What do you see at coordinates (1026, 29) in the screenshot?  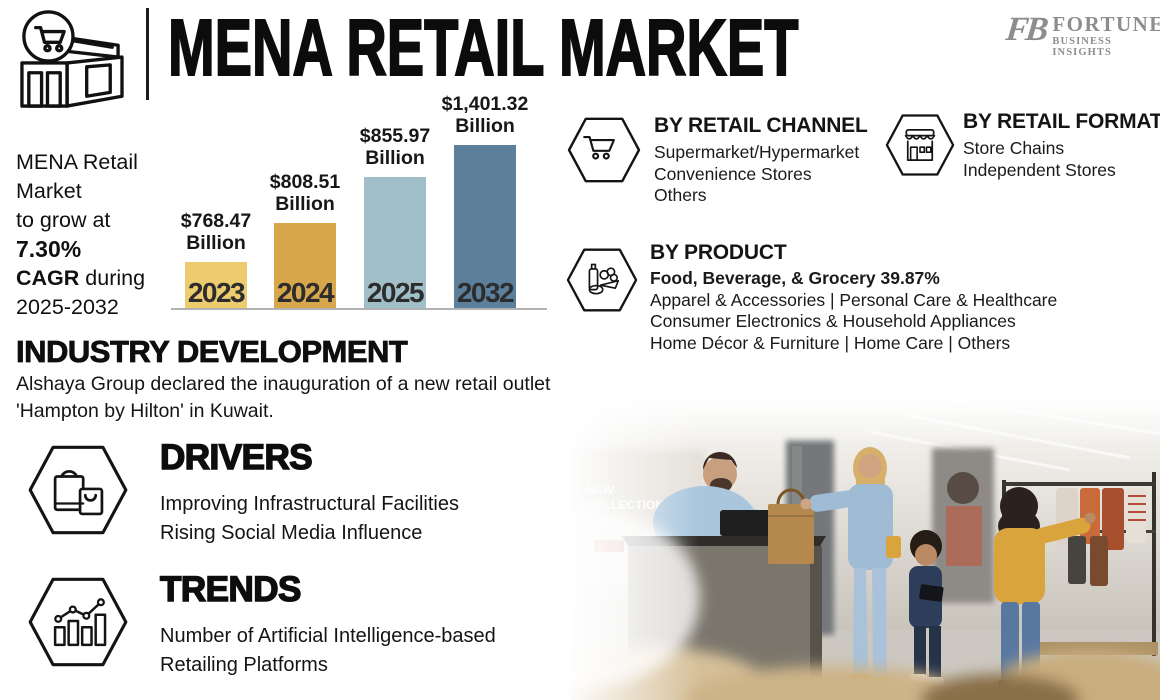 I see `logo-fb-mark-icon: FB` at bounding box center [1026, 29].